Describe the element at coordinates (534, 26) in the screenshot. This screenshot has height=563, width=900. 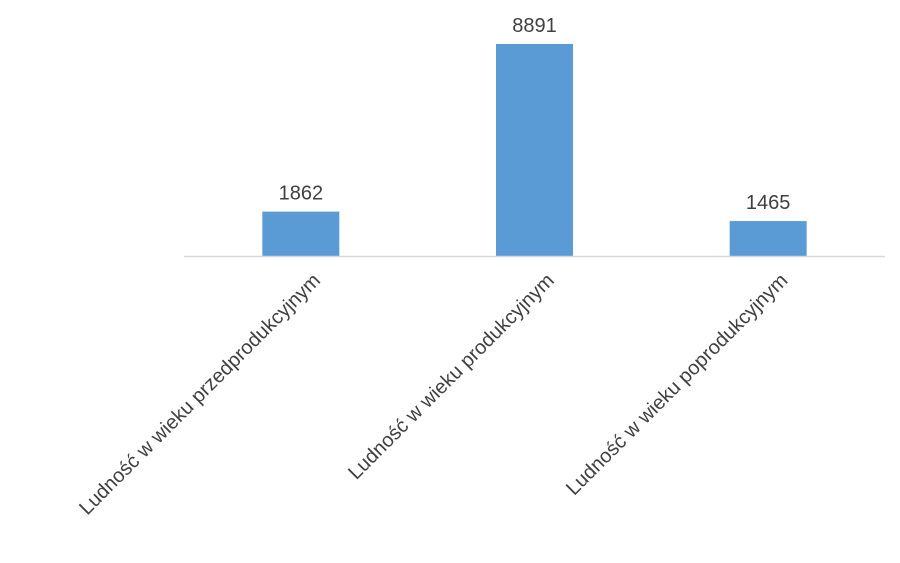
I see `value-label-2: 8891` at that location.